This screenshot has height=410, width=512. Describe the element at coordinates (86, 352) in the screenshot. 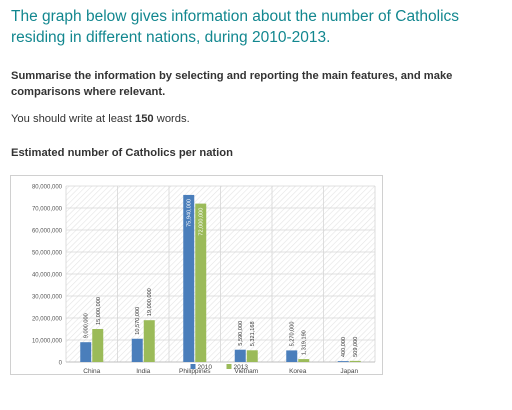

I see `bar-2010-china` at that location.